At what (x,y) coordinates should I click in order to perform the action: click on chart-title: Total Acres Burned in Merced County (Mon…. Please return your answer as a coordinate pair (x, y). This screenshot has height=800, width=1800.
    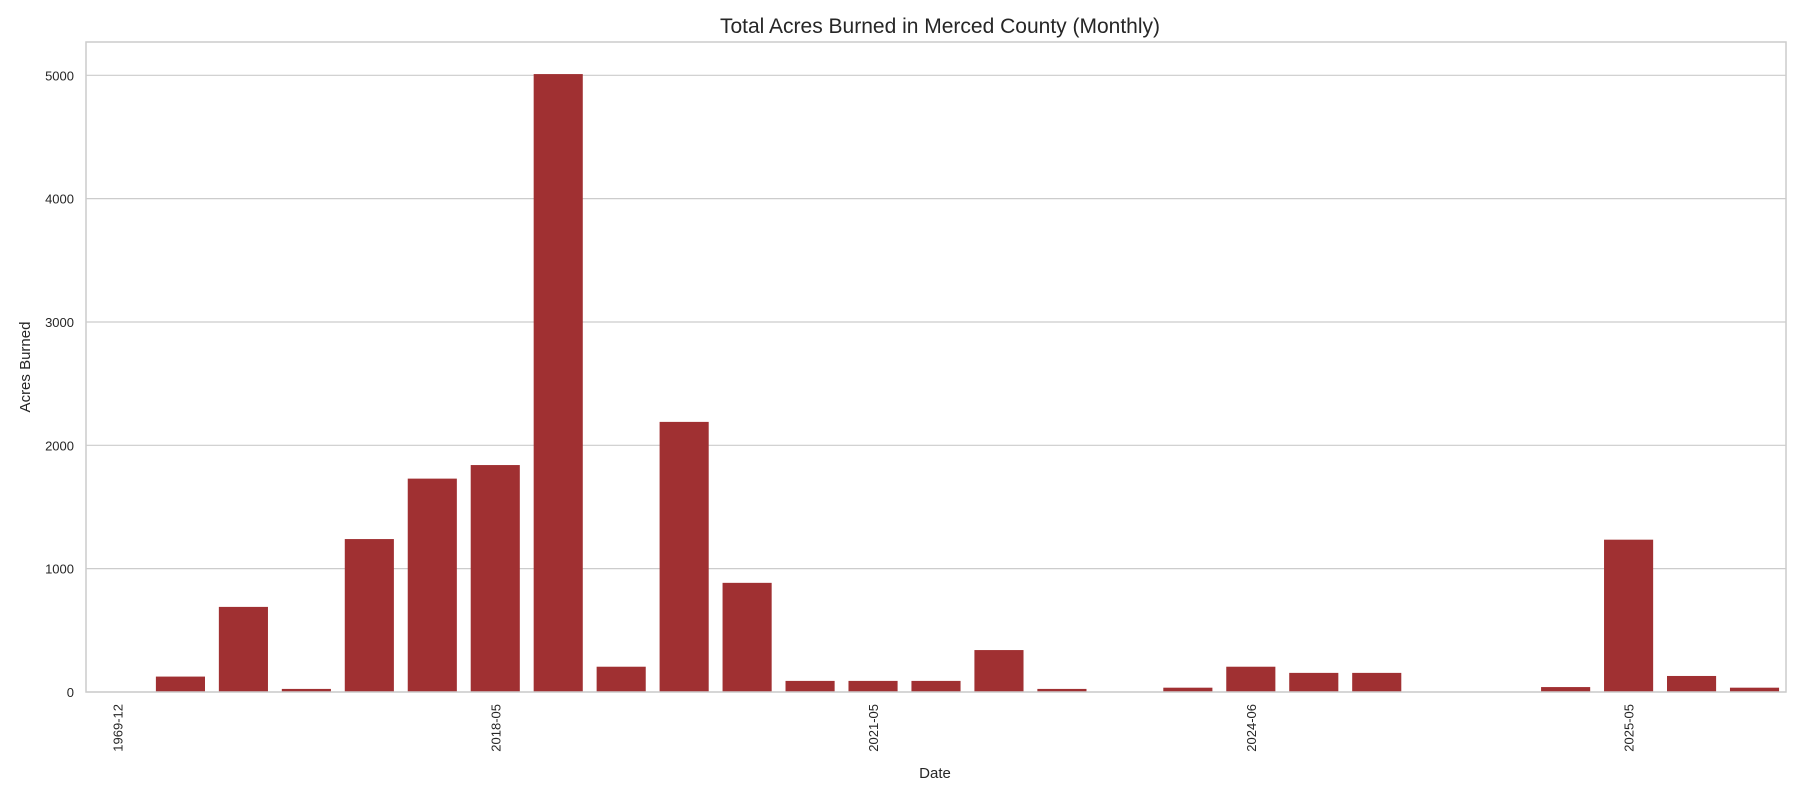
    Looking at the image, I should click on (940, 26).